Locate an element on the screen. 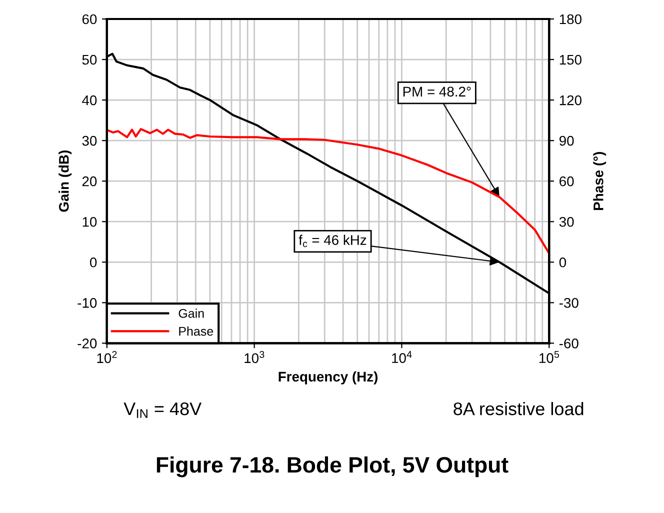 Image resolution: width=664 pixels, height=513 pixels. y-tick-label: 10 is located at coordinates (89, 221).